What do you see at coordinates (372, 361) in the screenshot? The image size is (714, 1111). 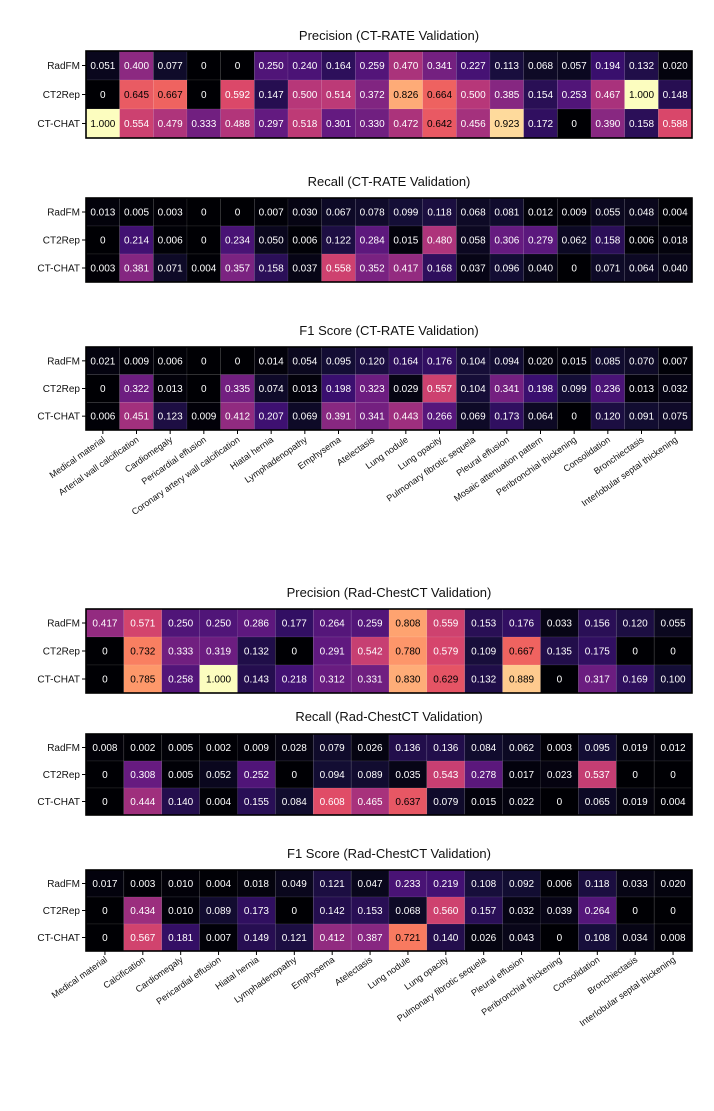 I see `cell-value: 0.120` at bounding box center [372, 361].